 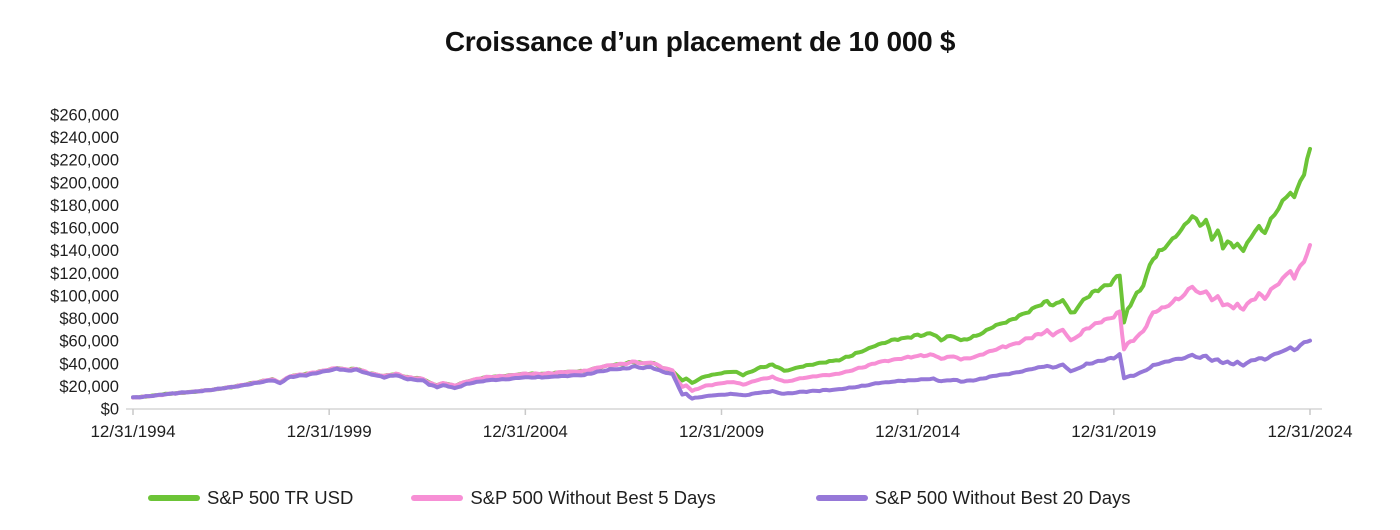 What do you see at coordinates (84, 251) in the screenshot?
I see `y-tick-label: $140,000` at bounding box center [84, 251].